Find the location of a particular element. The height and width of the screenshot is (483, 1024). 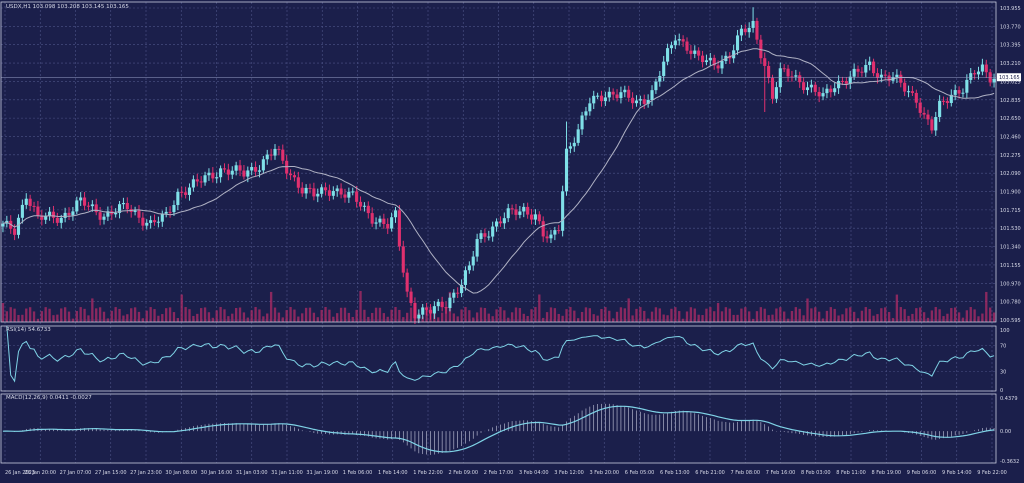

time-axis-label: 3 Feb 04:00 is located at coordinates (534, 473).